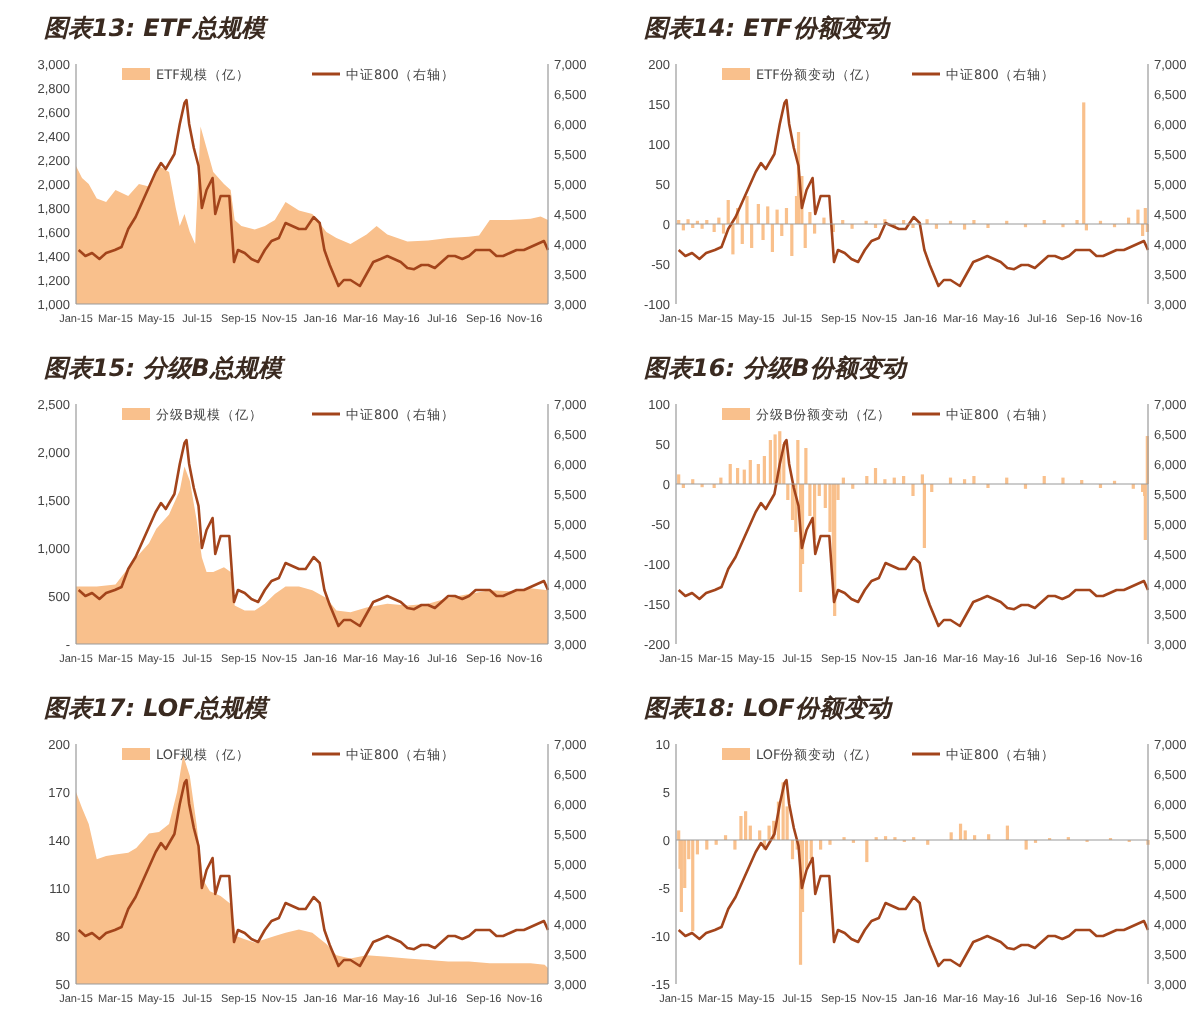 The width and height of the screenshot is (1200, 1018). What do you see at coordinates (768, 708) in the screenshot?
I see `chart-title: 图表18: LOF份额变动` at bounding box center [768, 708].